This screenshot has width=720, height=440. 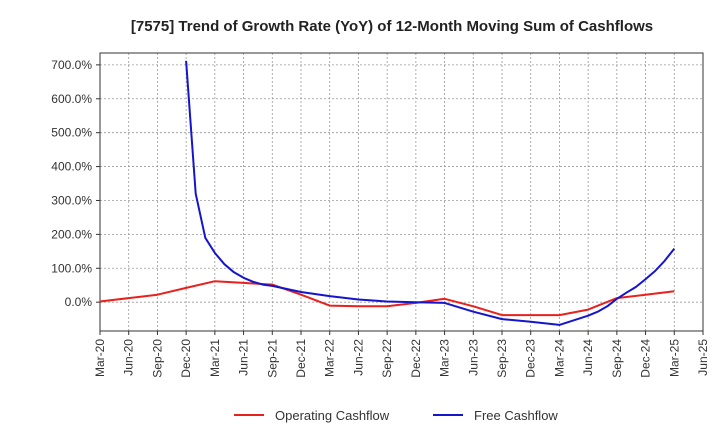 I want to click on legend-label-free-cashflow: Free Cashflow, so click(x=516, y=415).